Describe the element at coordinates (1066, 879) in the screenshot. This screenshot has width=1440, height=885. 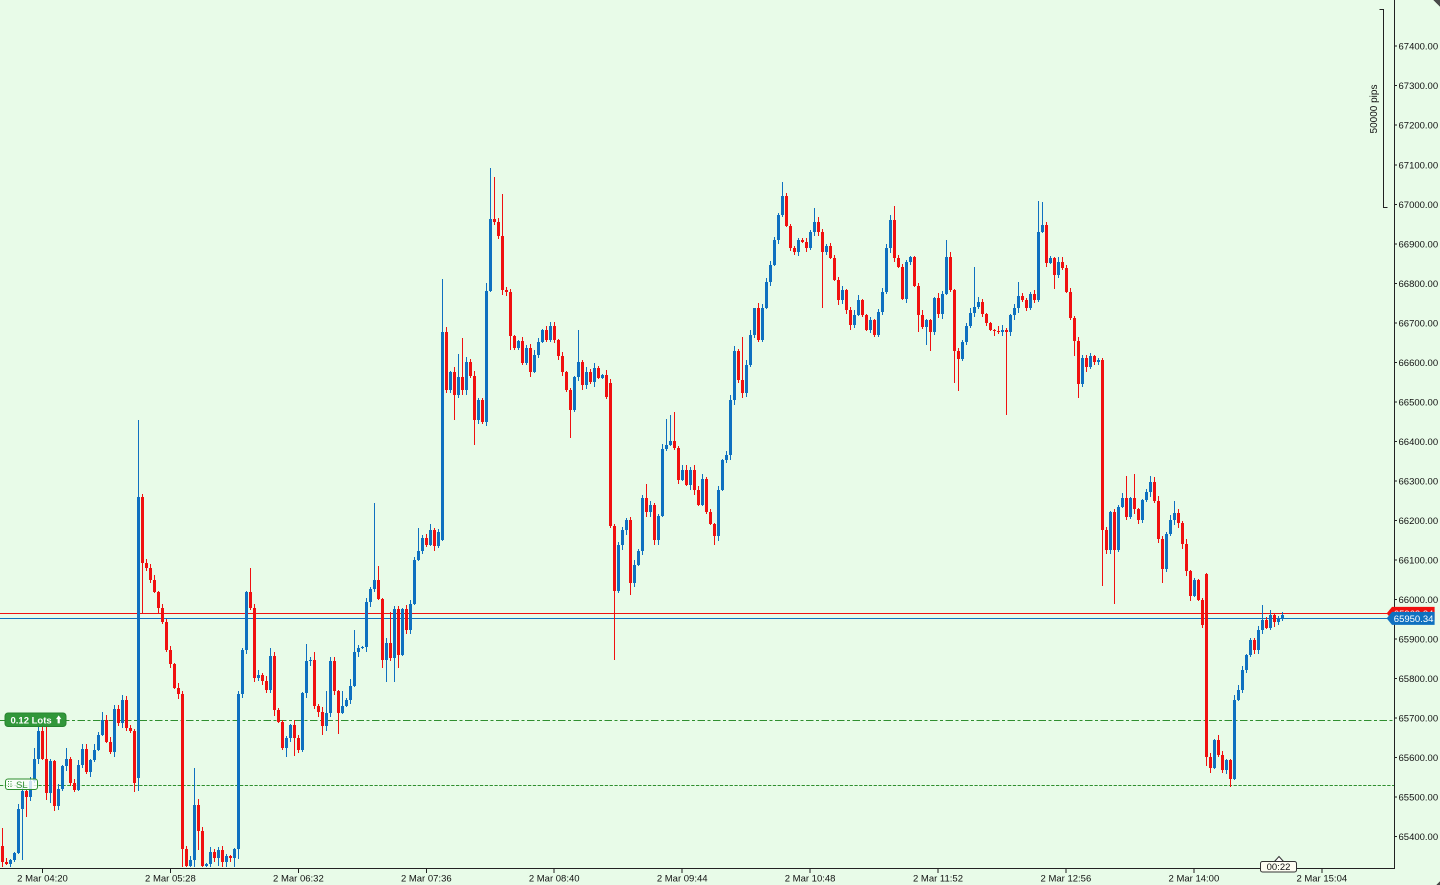
I see `svg-text: 2 Mar 12:56` at that location.